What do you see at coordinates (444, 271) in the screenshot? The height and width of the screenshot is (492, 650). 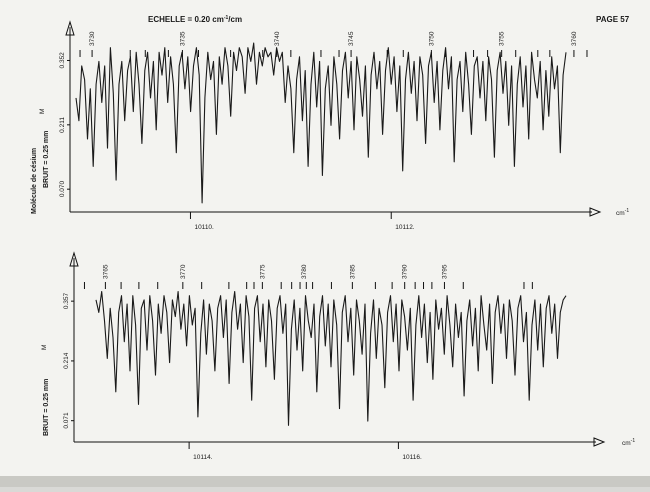 I see `line-number-label: 3795` at bounding box center [444, 271].